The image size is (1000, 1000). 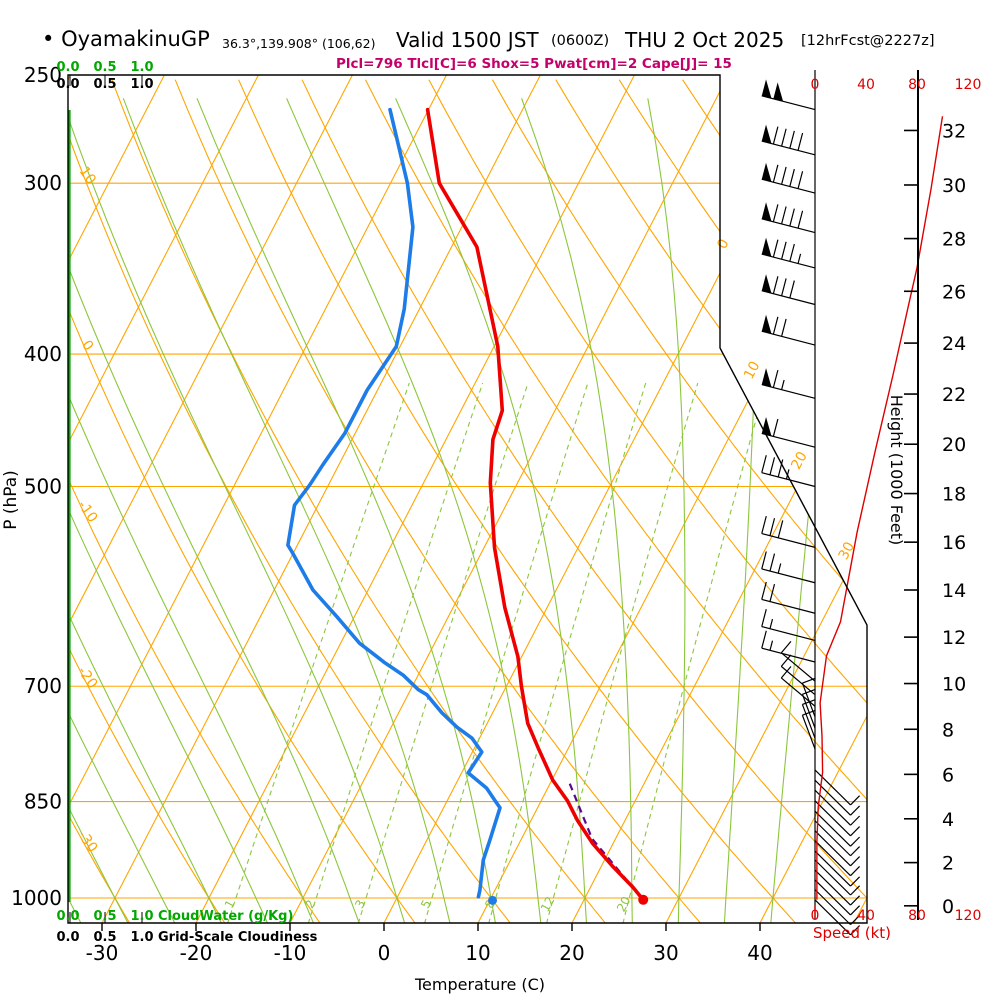 What do you see at coordinates (880, 508) in the screenshot?
I see `wind-speed-profile-line` at bounding box center [880, 508].